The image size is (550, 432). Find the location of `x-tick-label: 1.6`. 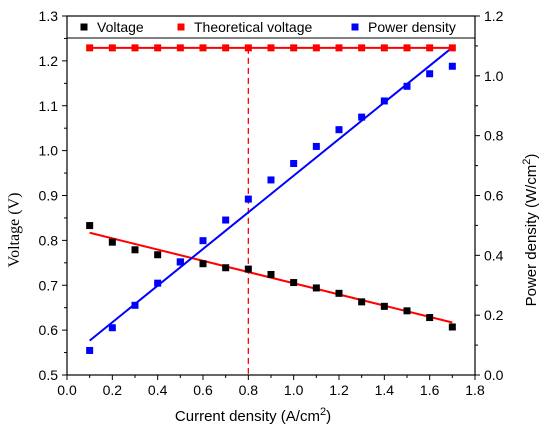

x-tick-label: 1.6 is located at coordinates (430, 390).